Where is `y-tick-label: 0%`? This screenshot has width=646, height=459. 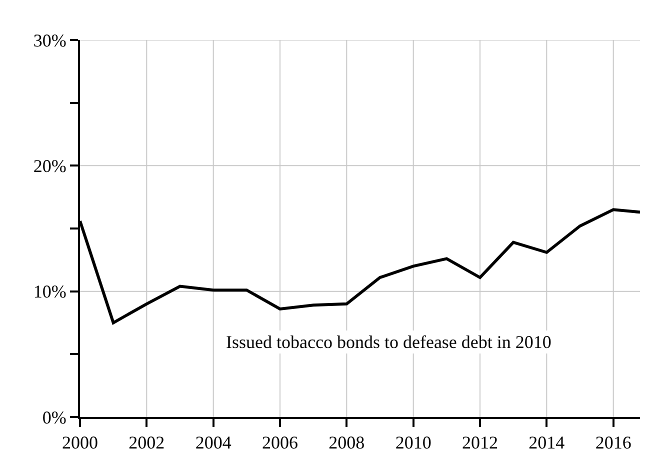 y-tick-label: 0% is located at coordinates (54, 417).